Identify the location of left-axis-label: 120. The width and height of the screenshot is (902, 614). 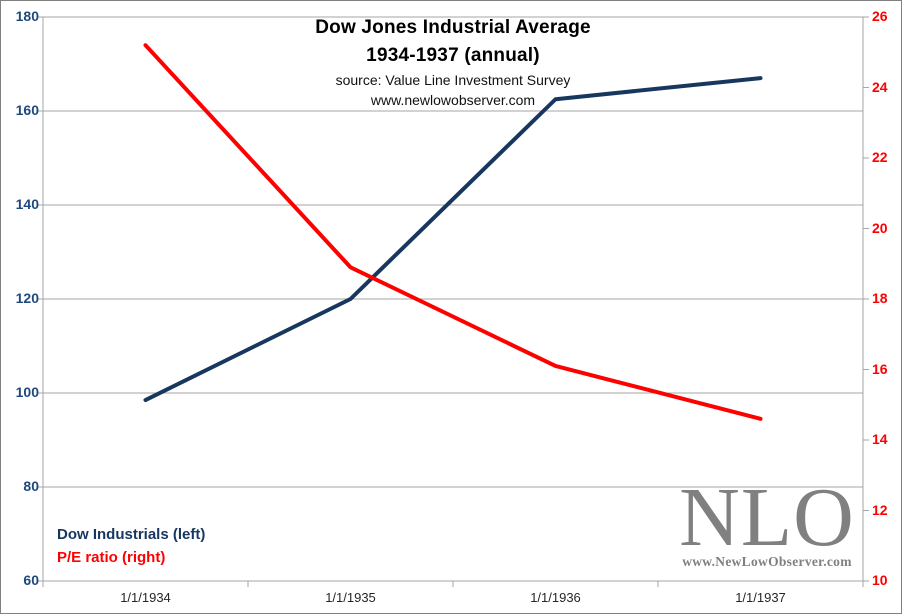
(27, 298).